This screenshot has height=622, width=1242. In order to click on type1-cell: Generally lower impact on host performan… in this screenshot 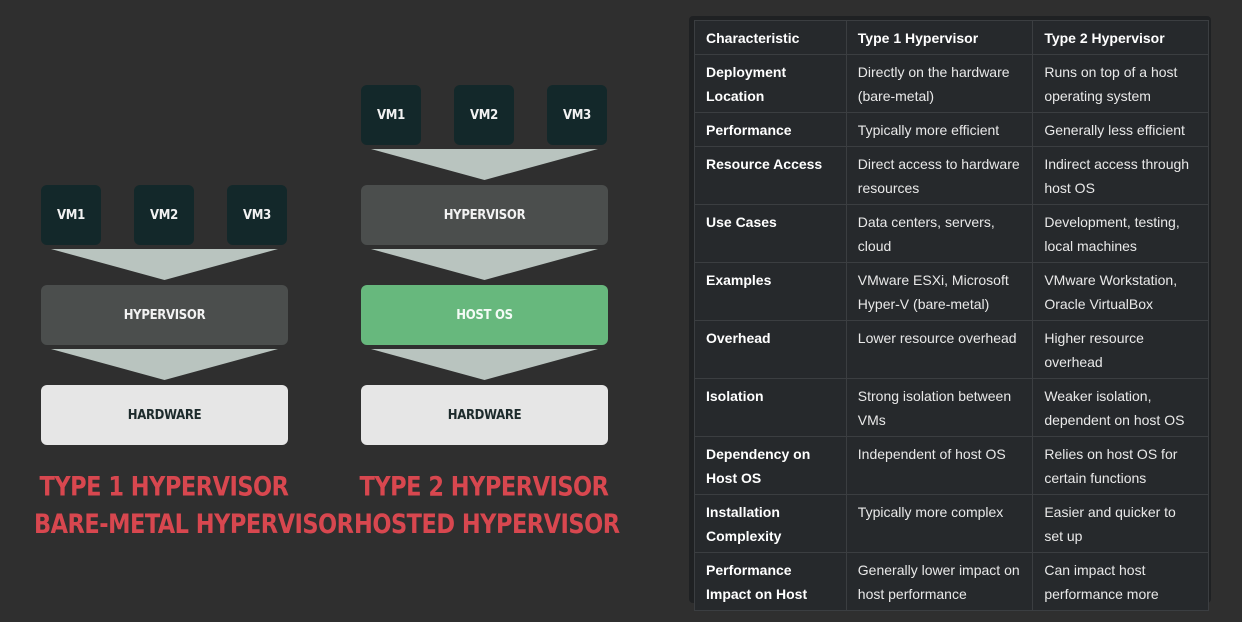, I will do `click(939, 581)`.